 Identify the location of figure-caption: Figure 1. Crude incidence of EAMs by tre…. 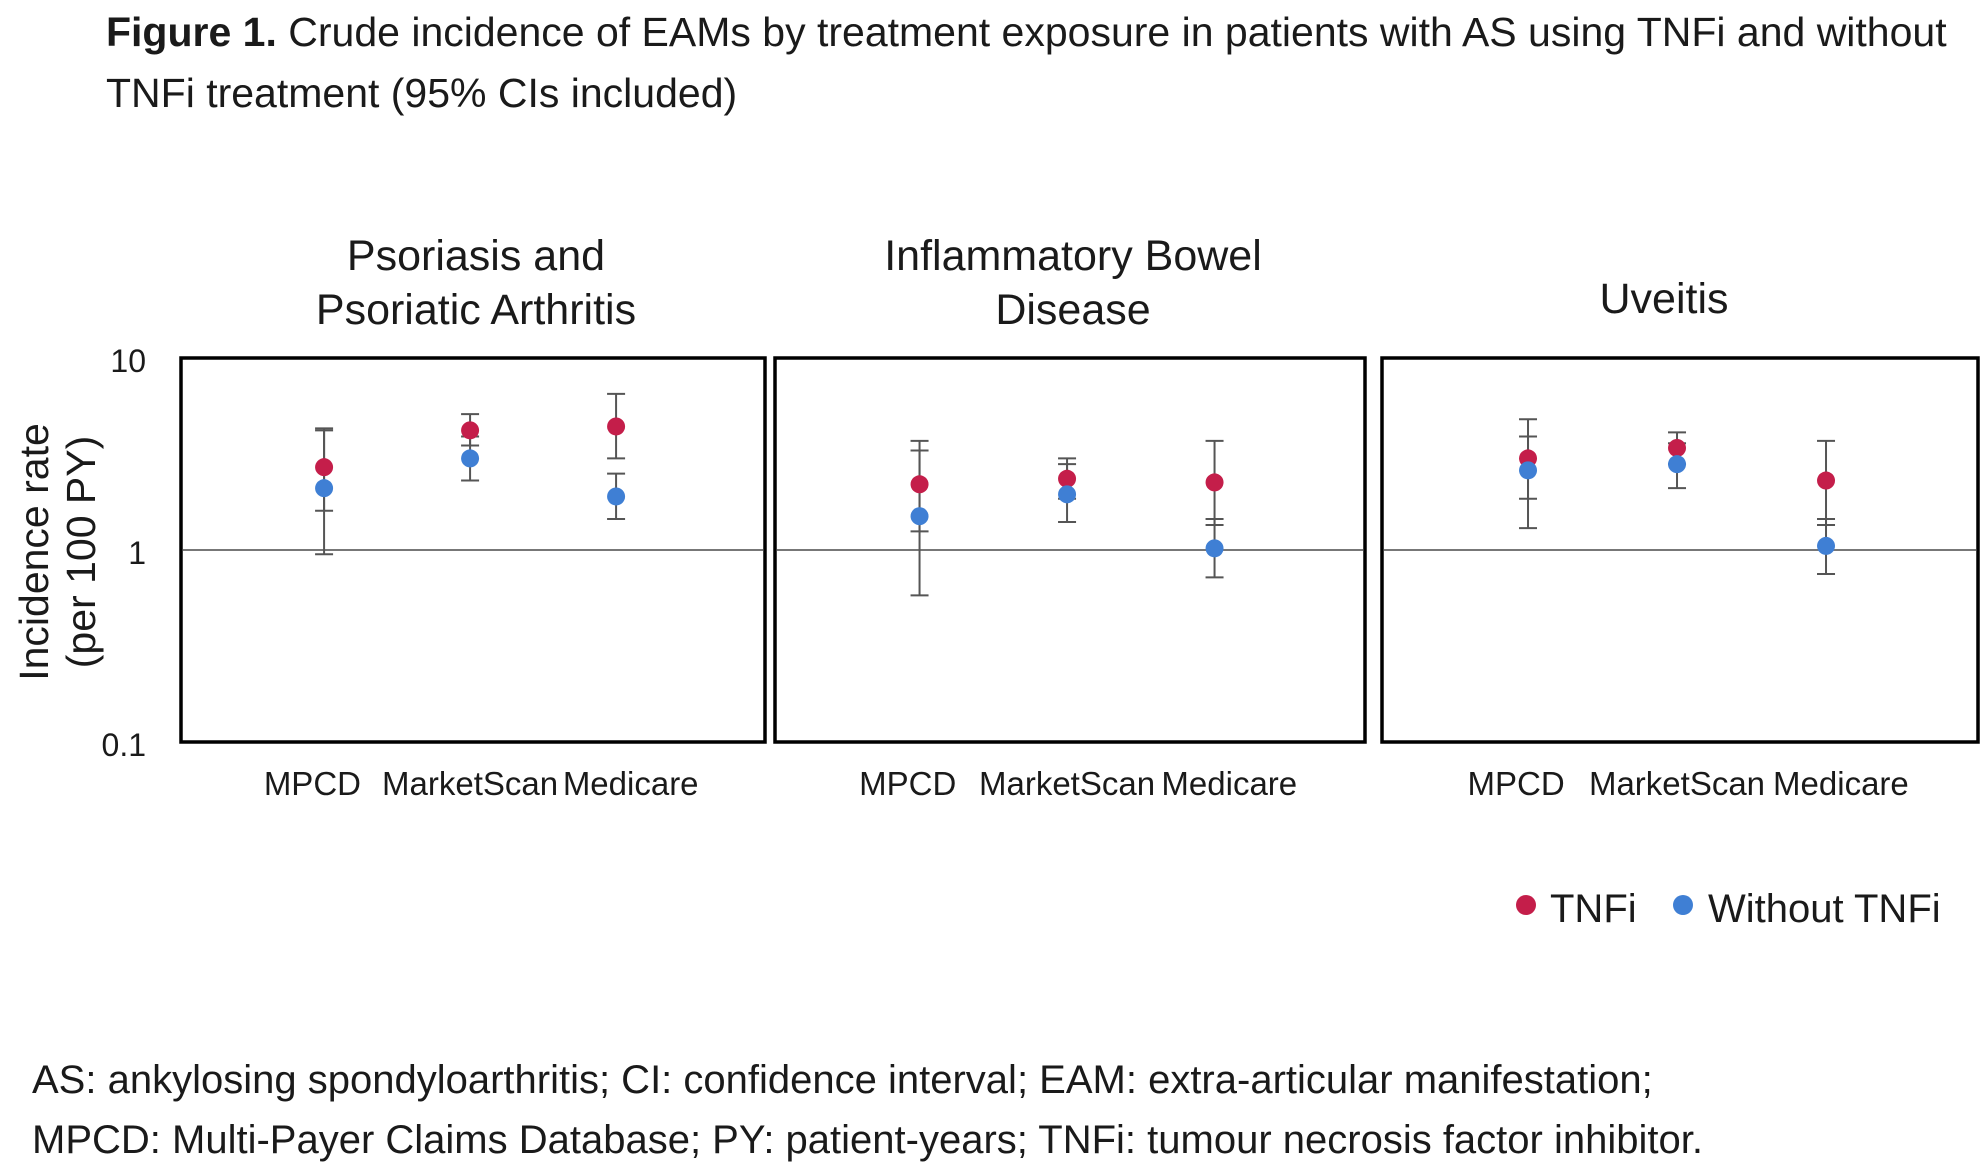
(1036, 63).